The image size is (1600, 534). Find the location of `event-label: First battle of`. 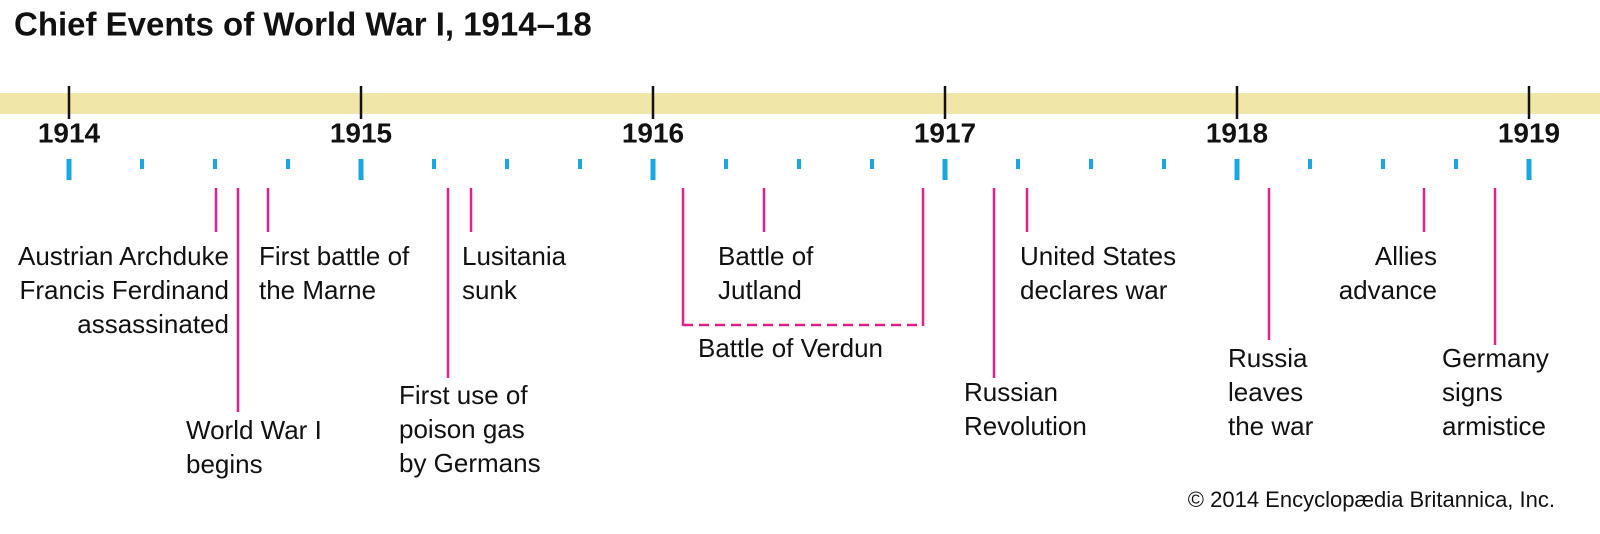

event-label: First battle of is located at coordinates (334, 256).